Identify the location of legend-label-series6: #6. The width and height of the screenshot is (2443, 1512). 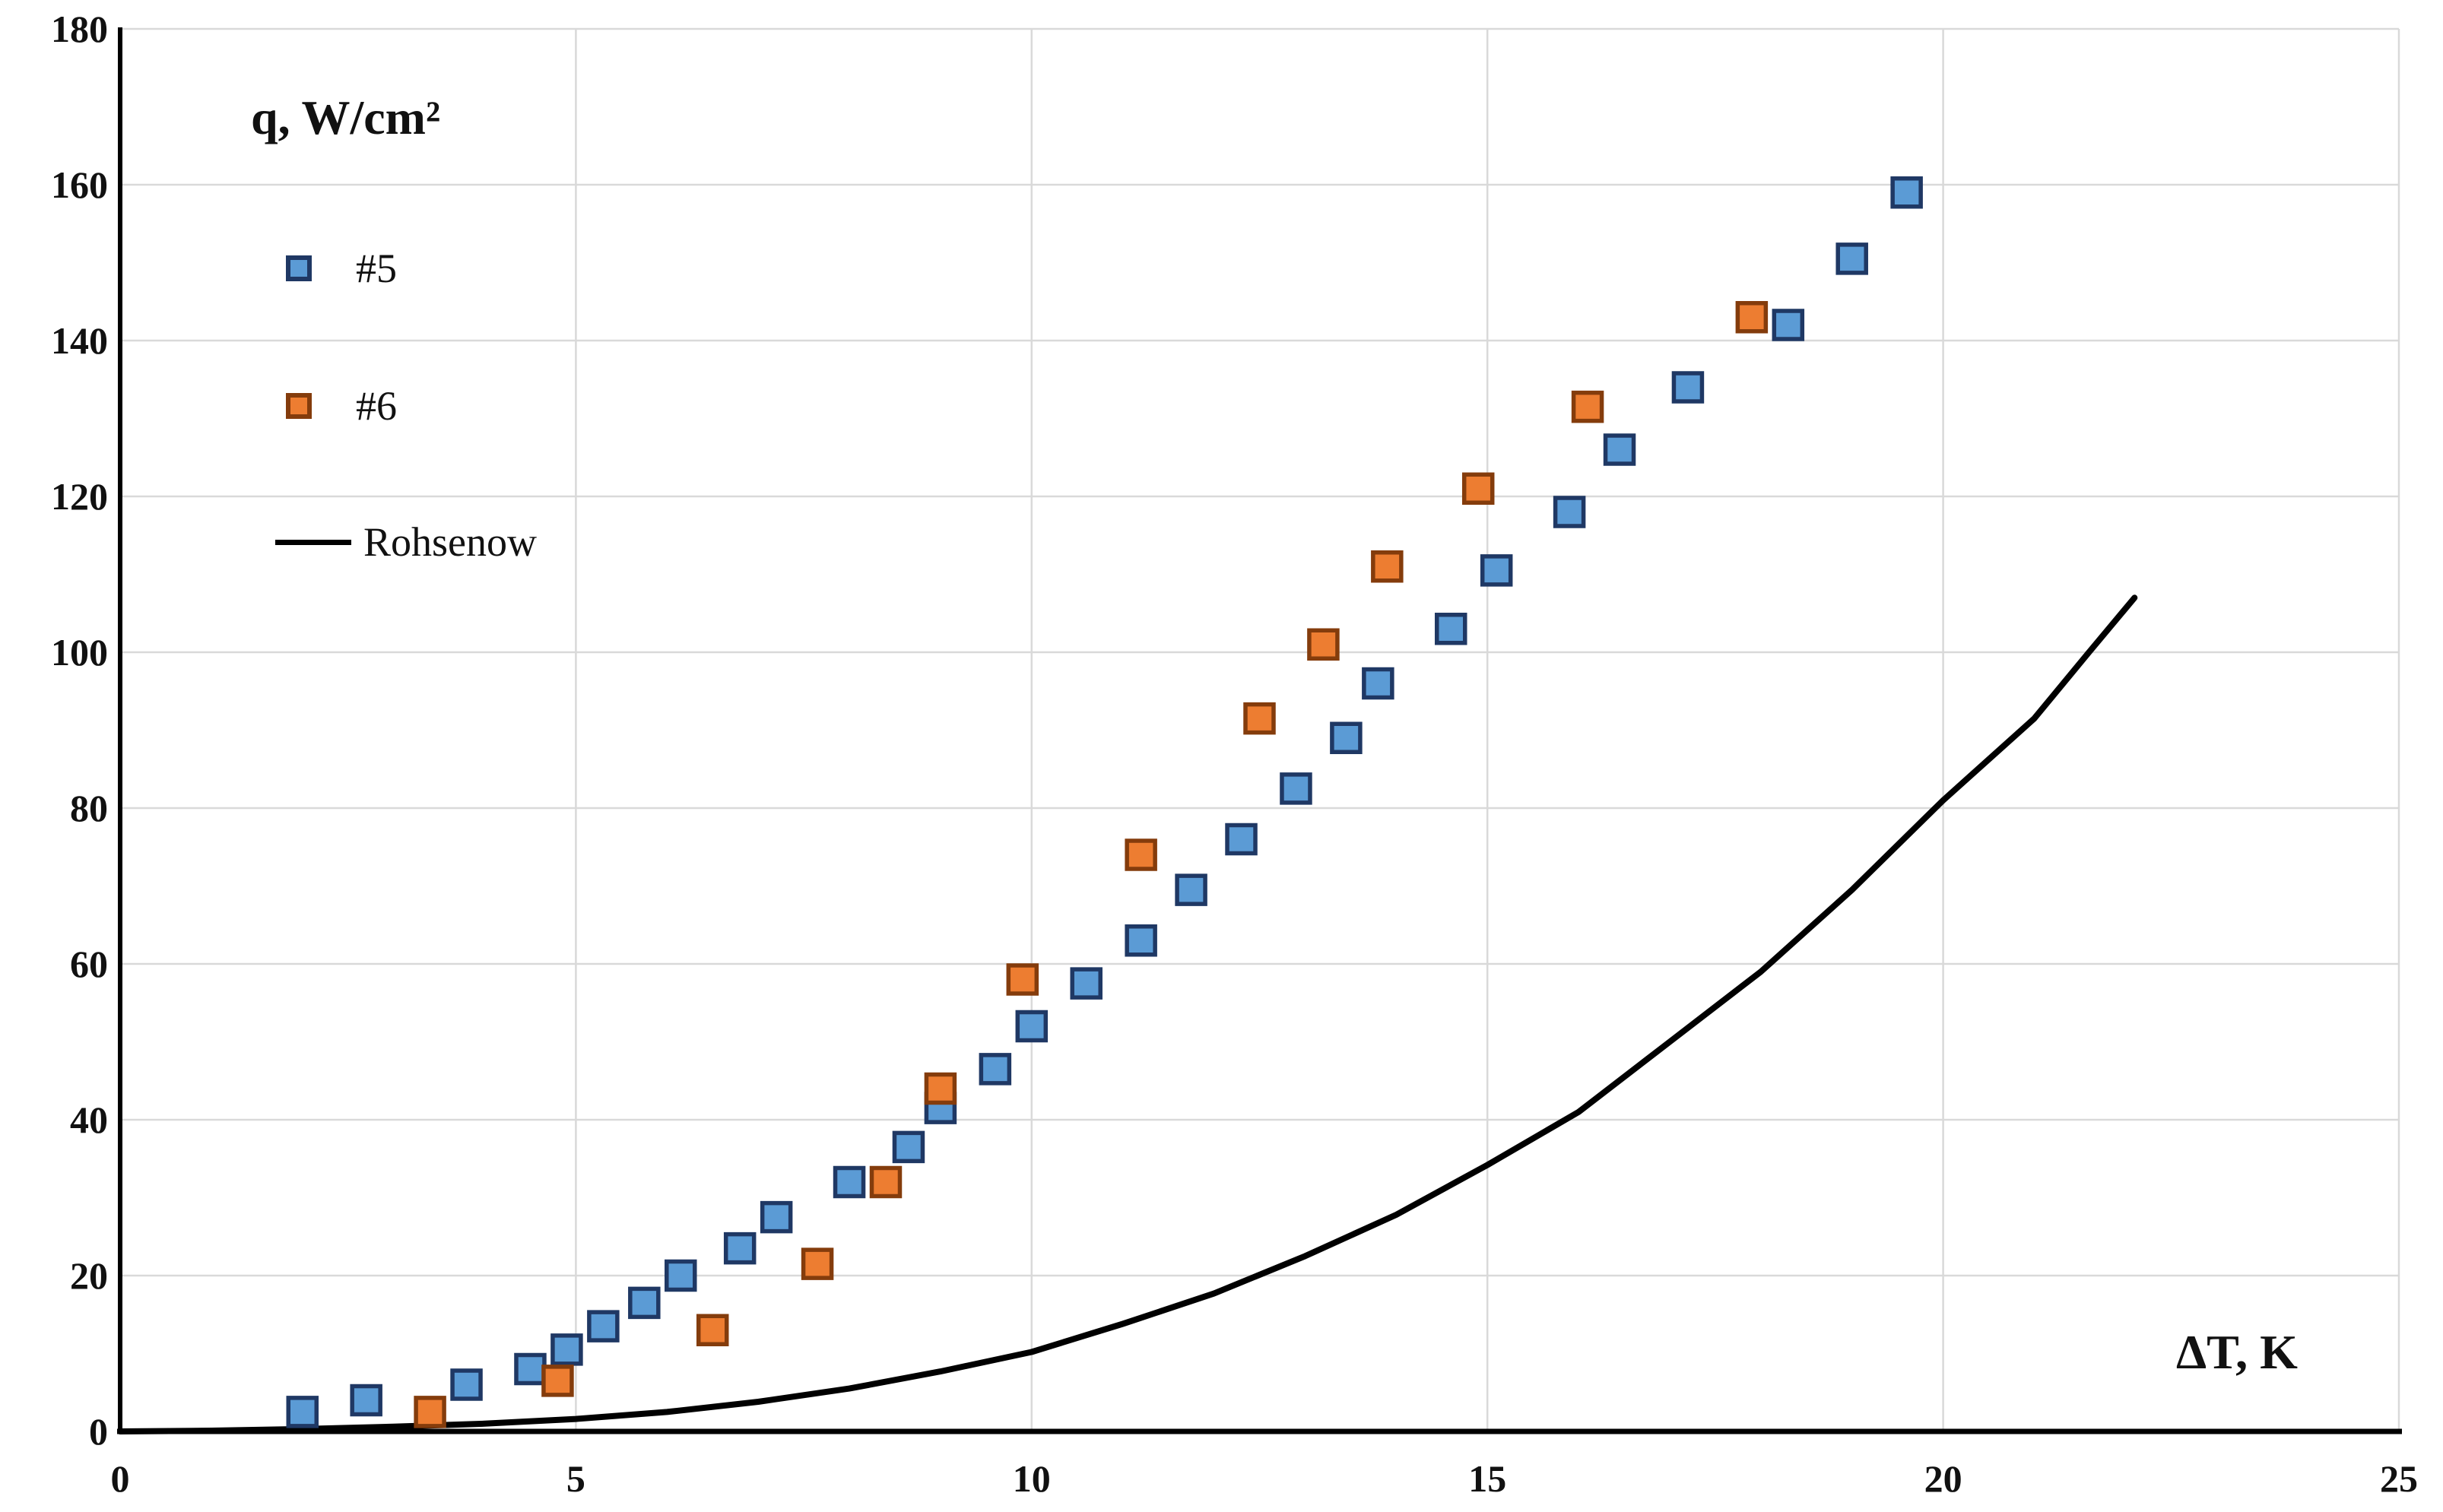
(376, 406).